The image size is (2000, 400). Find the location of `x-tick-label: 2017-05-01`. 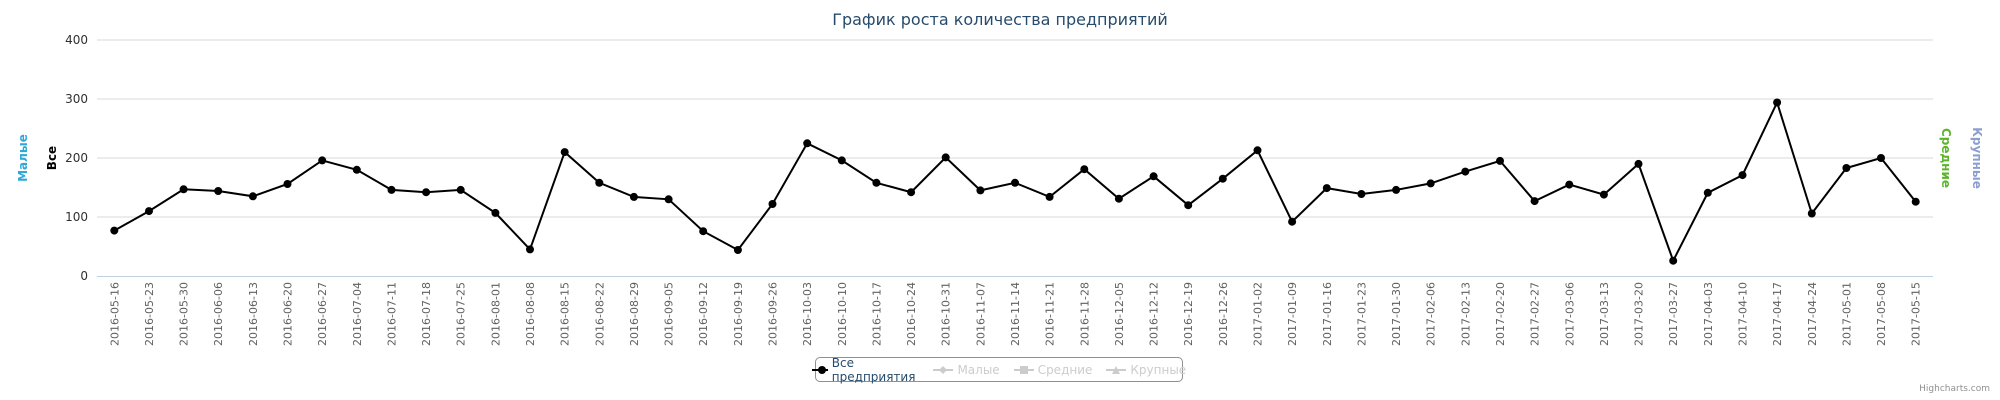

x-tick-label: 2017-05-01 is located at coordinates (1846, 314).